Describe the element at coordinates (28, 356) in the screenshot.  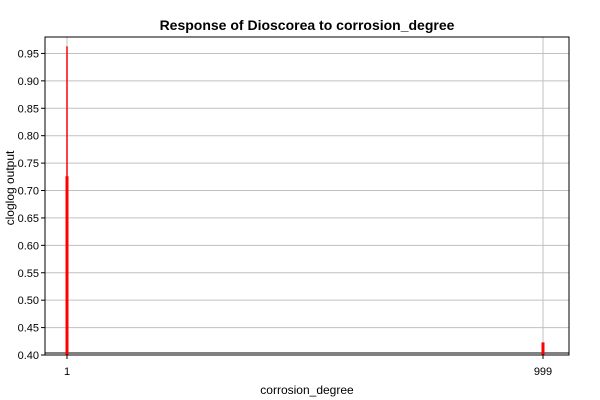
I see `y-tick-label: 0.40` at that location.